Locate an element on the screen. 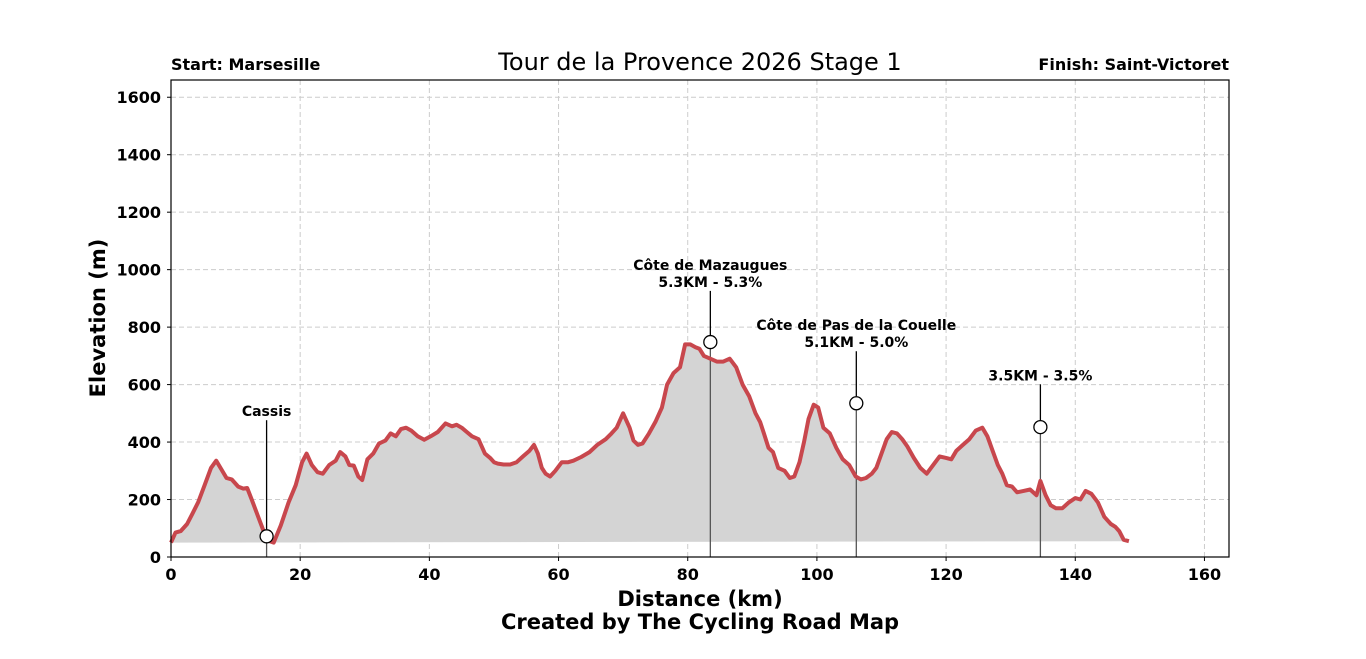 This screenshot has height=659, width=1366. climb-label: Côte de Pas de la Couelle is located at coordinates (856, 326).